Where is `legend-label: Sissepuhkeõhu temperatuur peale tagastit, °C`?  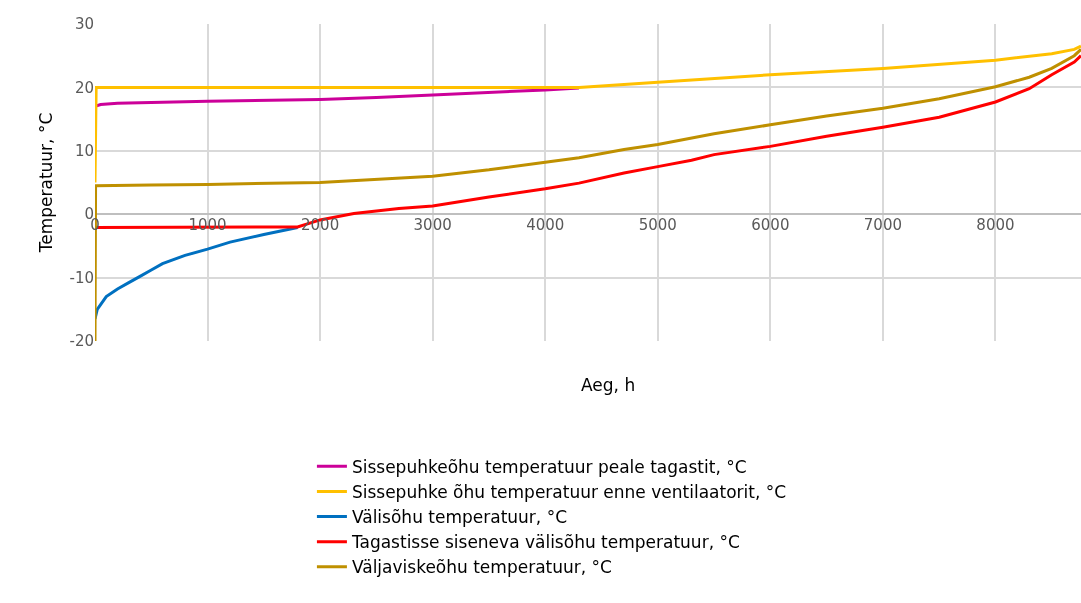 legend-label: Sissepuhkeõhu temperatuur peale tagastit, °C is located at coordinates (549, 466).